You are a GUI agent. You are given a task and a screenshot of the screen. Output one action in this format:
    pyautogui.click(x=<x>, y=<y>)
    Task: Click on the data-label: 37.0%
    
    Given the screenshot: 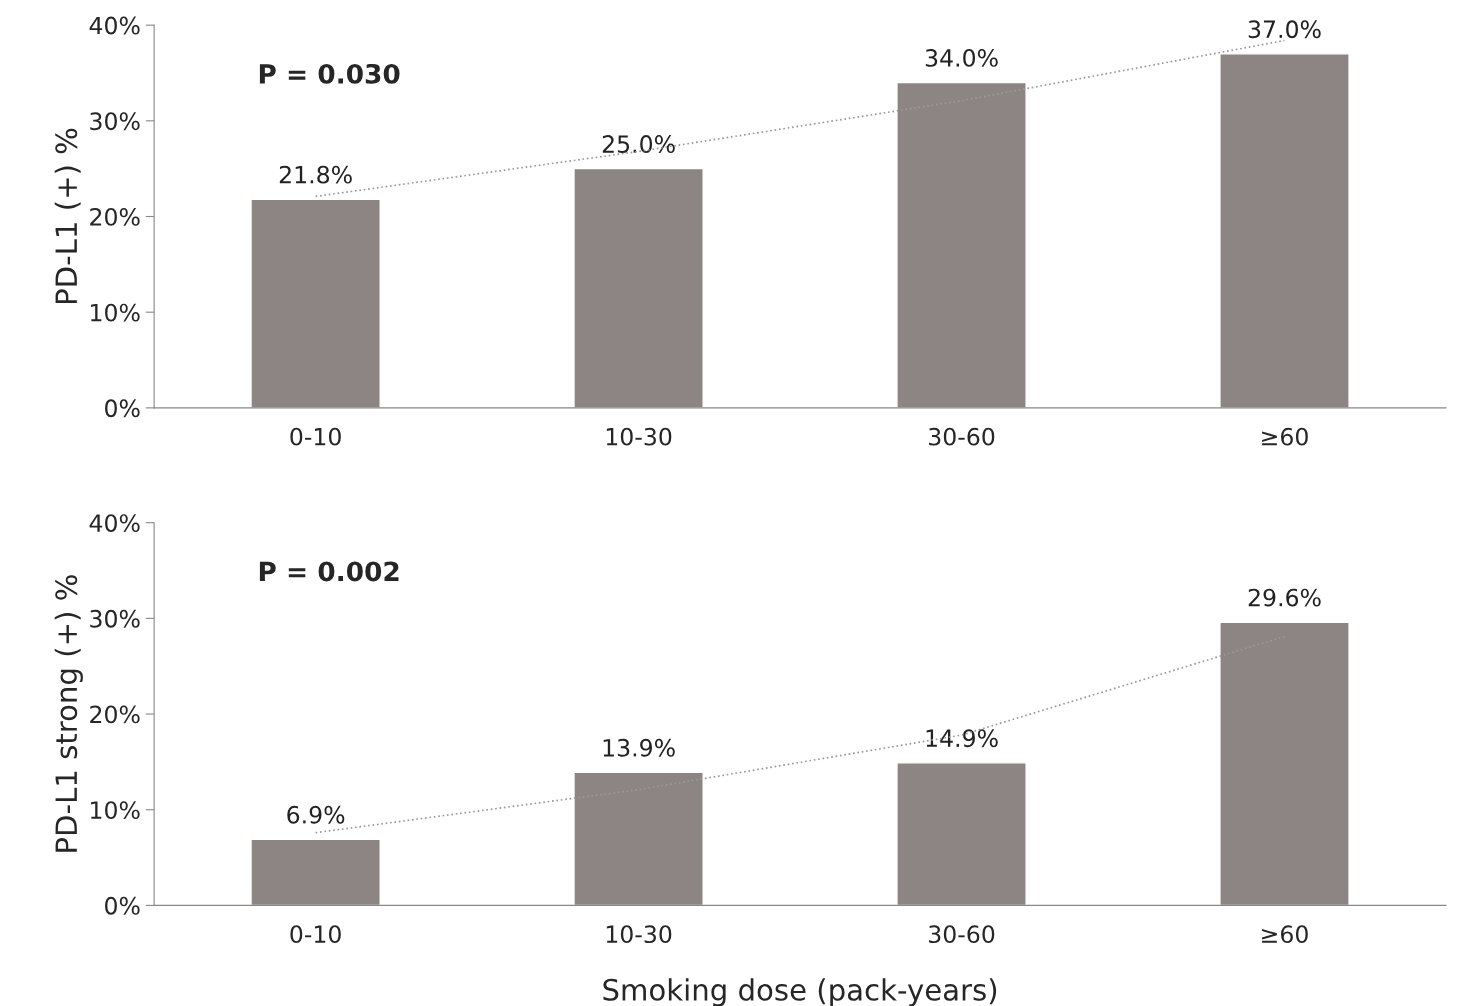 What is the action you would take?
    pyautogui.click(x=1284, y=29)
    